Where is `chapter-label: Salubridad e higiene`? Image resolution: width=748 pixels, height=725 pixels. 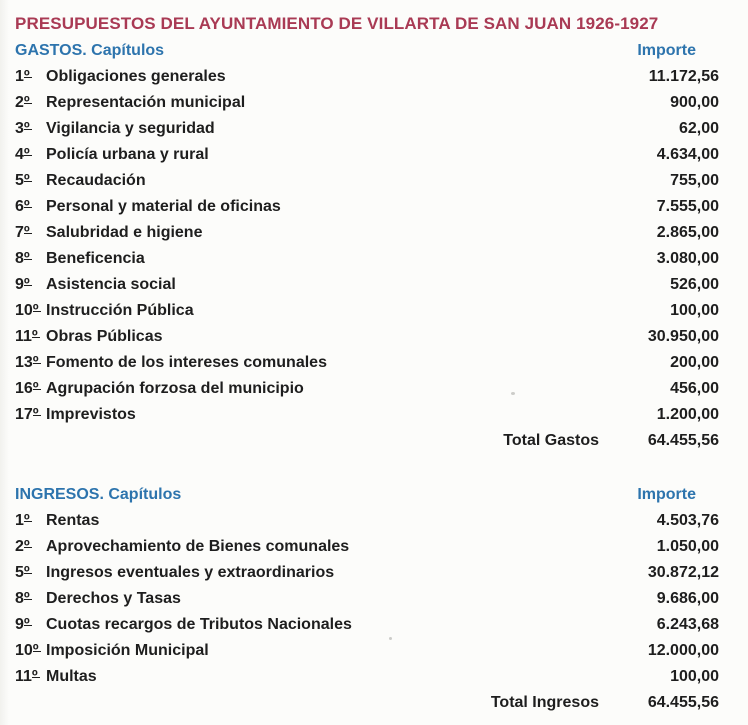 chapter-label: Salubridad e higiene is located at coordinates (124, 232).